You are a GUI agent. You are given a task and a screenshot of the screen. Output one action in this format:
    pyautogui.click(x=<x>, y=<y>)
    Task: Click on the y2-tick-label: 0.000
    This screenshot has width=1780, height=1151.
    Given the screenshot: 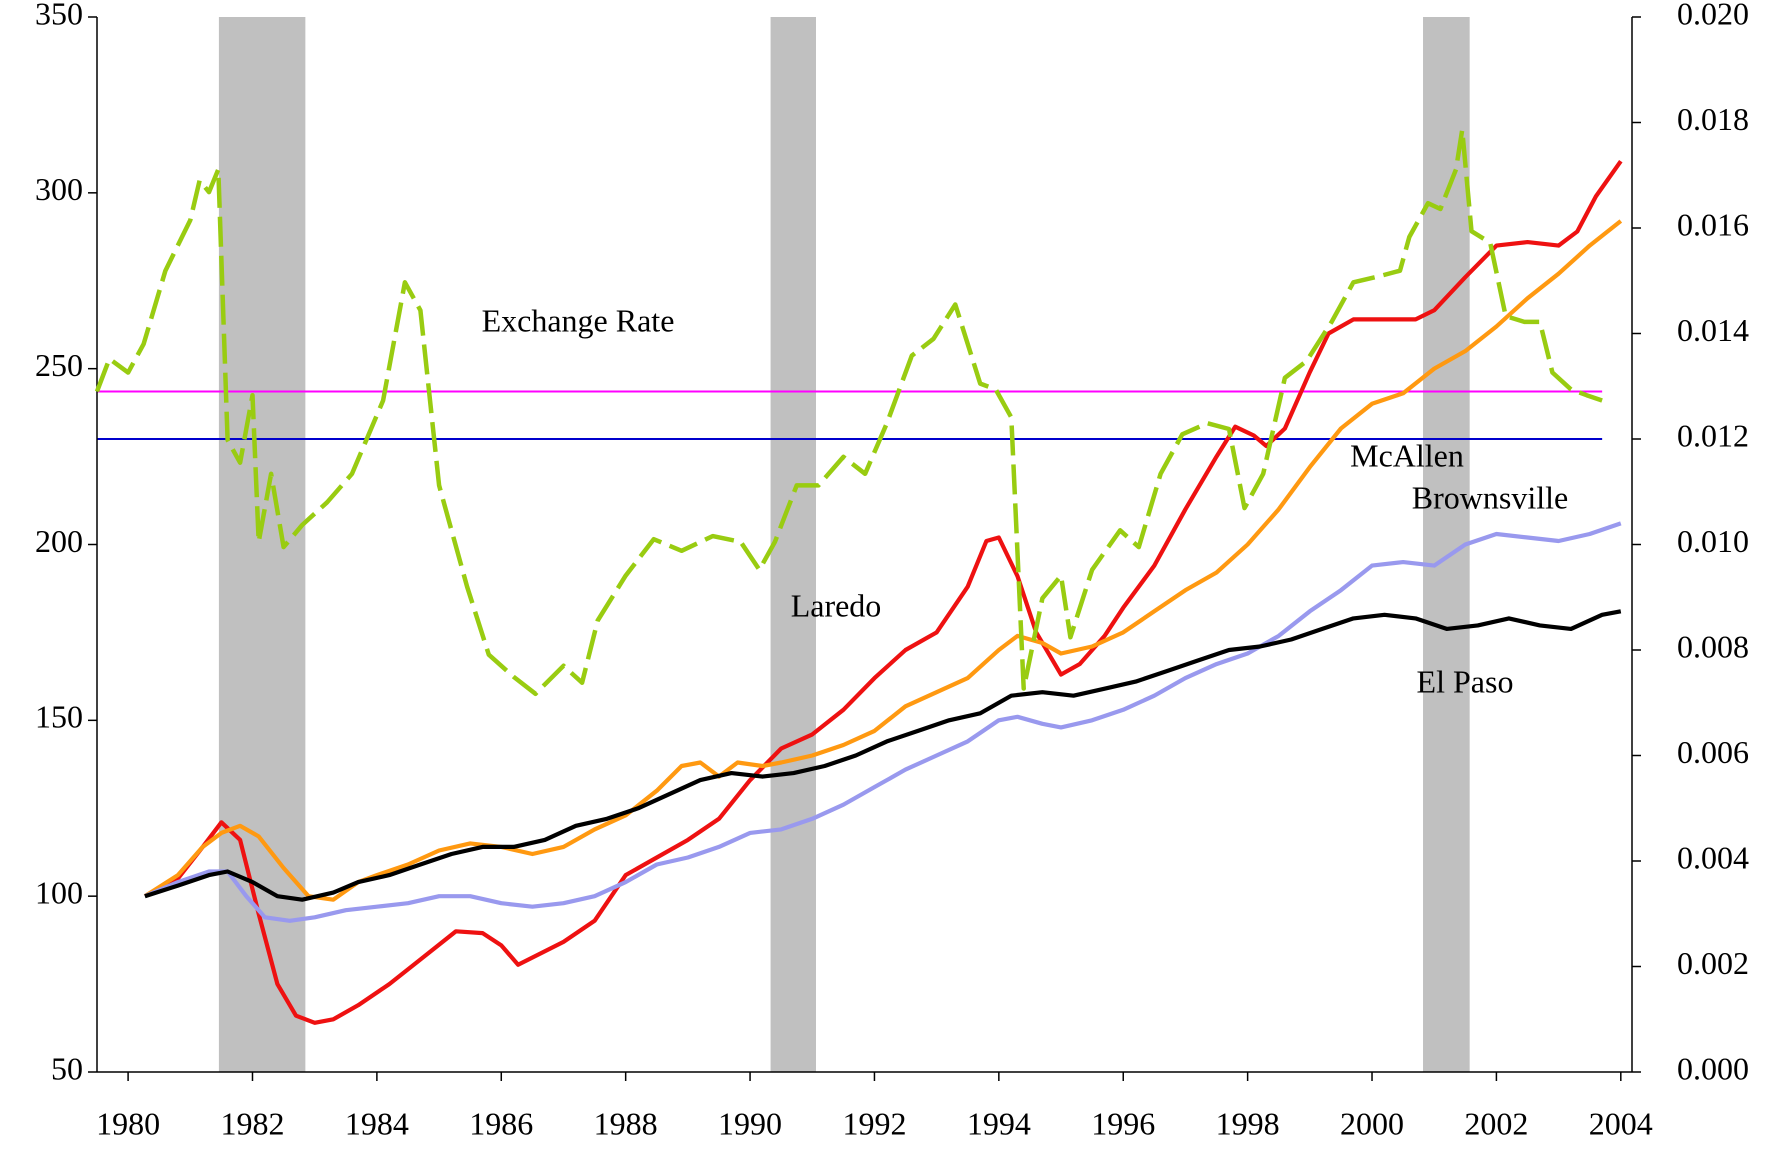 What is the action you would take?
    pyautogui.click(x=1713, y=1068)
    